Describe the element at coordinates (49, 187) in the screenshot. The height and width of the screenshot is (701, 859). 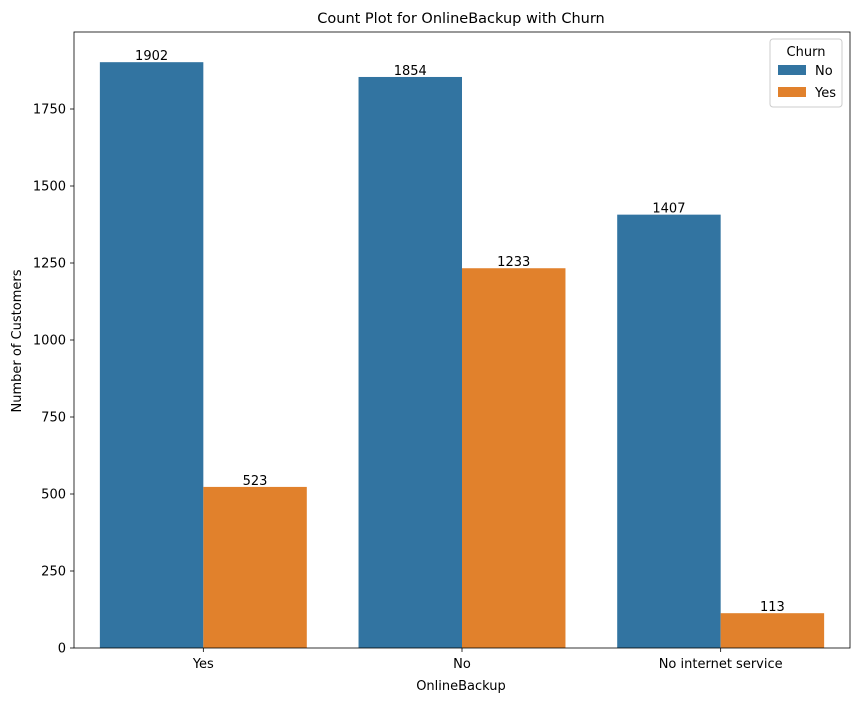
I see `y-tick-label: 1500` at that location.